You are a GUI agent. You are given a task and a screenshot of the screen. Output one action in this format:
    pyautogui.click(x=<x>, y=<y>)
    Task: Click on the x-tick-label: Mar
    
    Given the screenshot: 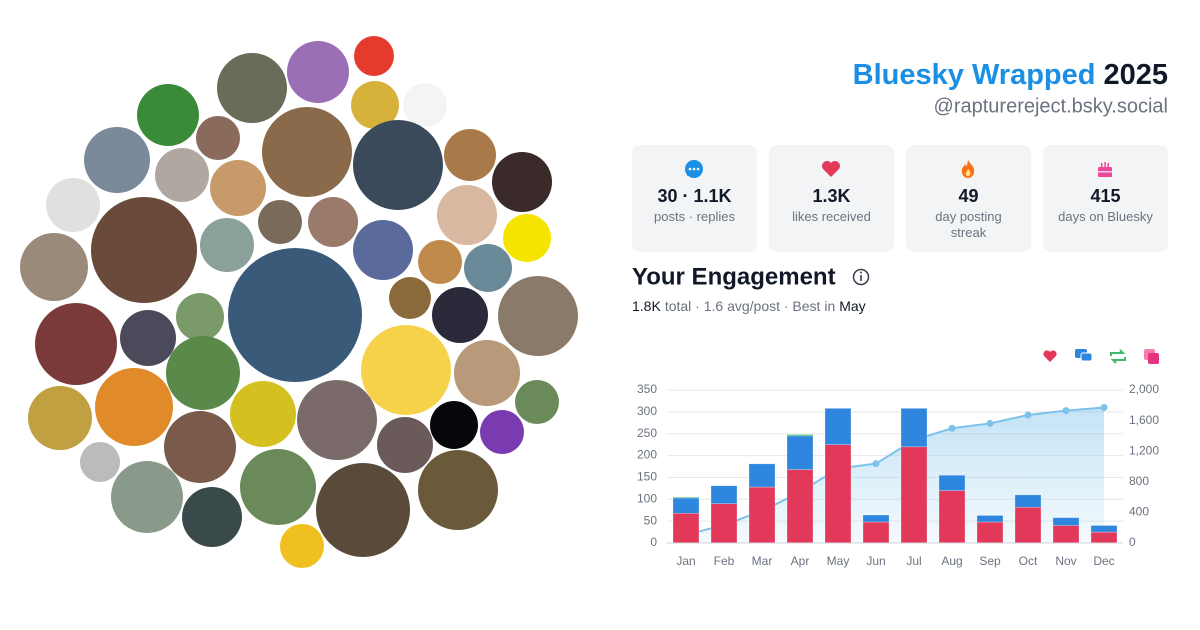 What is the action you would take?
    pyautogui.click(x=762, y=561)
    